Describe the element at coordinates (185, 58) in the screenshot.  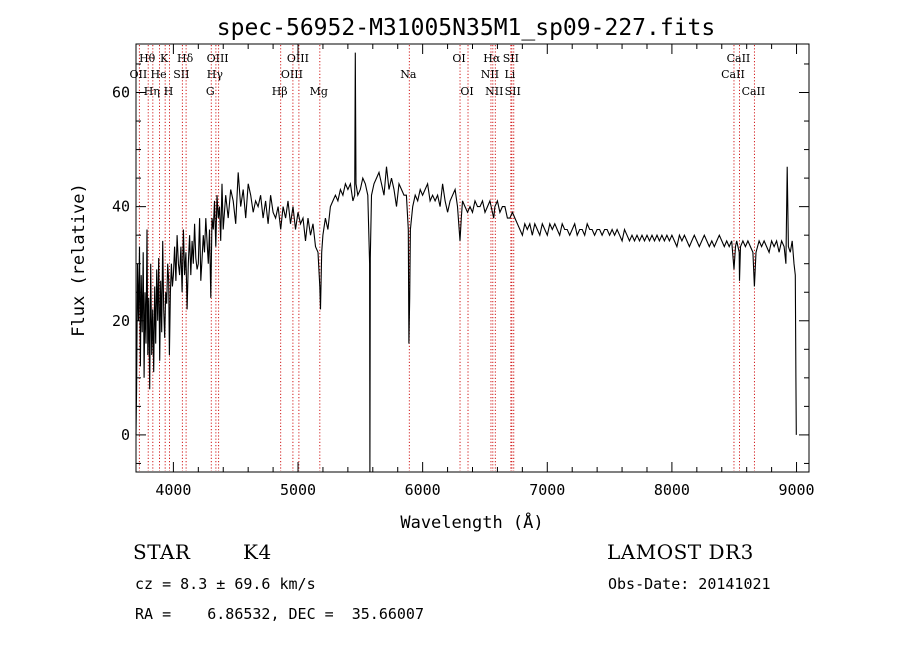
I see `spectral-line-label: Hδ` at that location.